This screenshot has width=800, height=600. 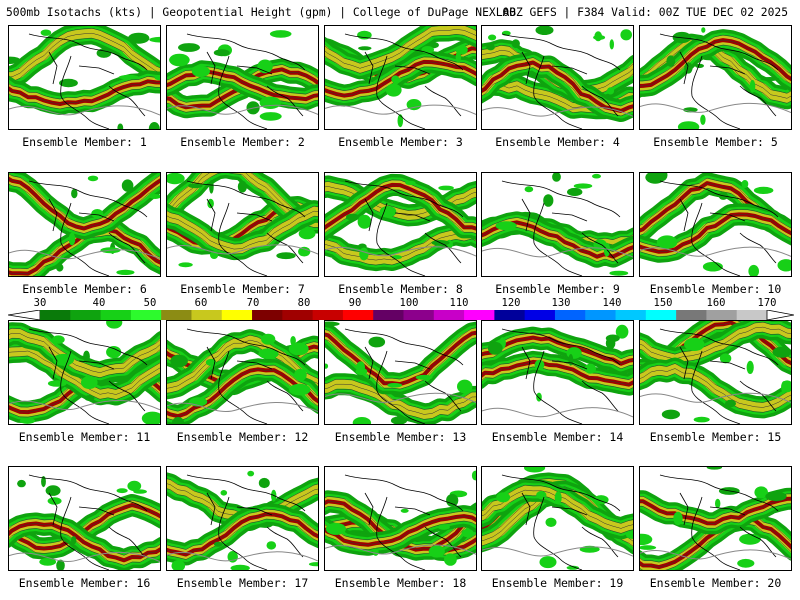 I want to click on ensemble-member-caption: Ensemble Member: 3, so click(x=400, y=142).